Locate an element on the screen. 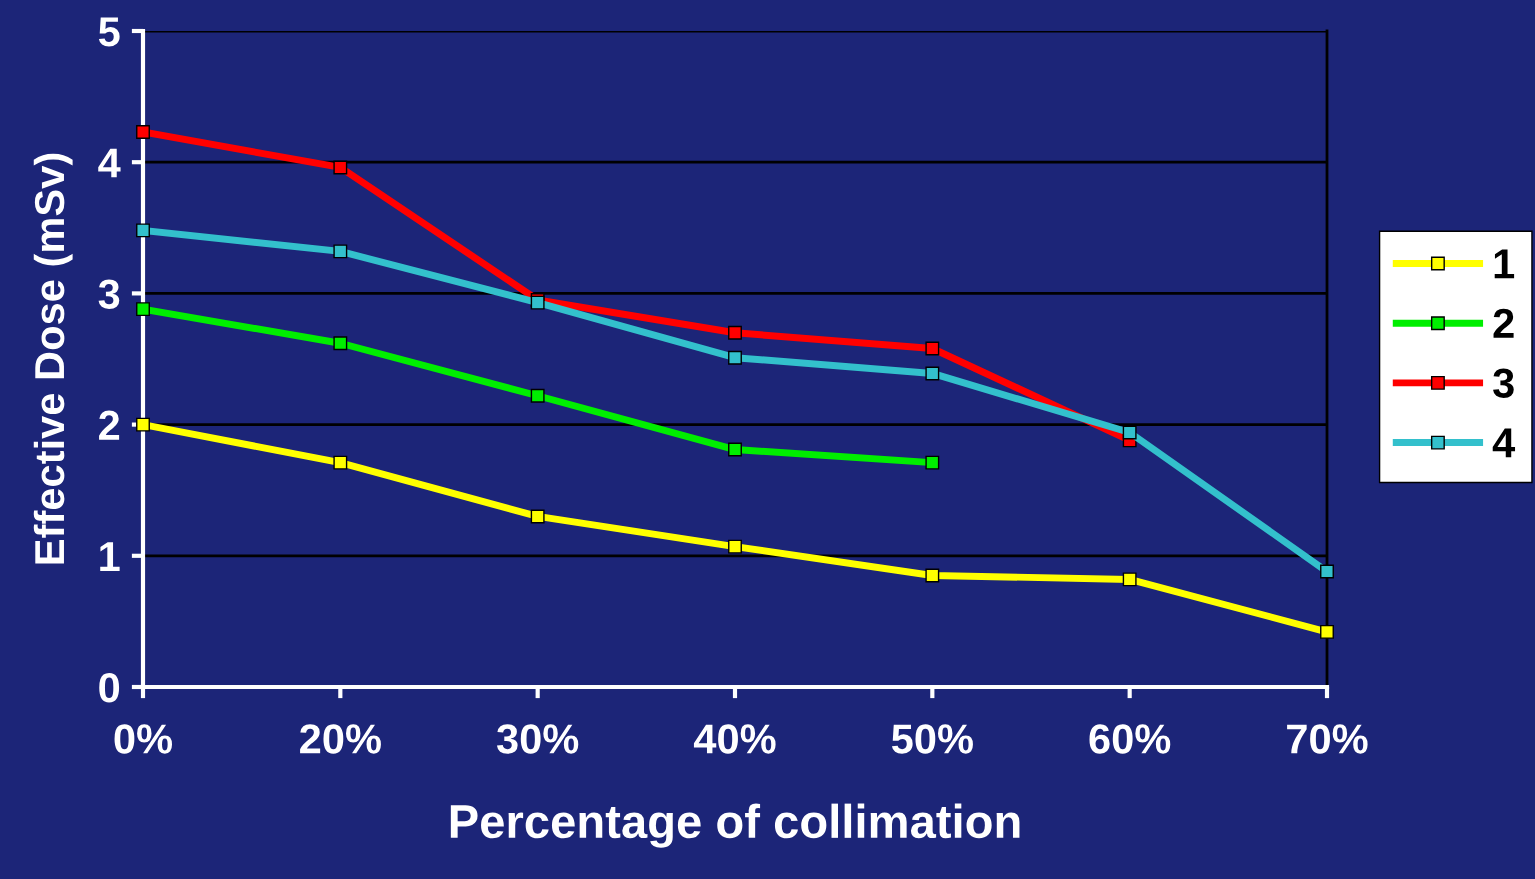  x-tick-label: 40% is located at coordinates (734, 739).